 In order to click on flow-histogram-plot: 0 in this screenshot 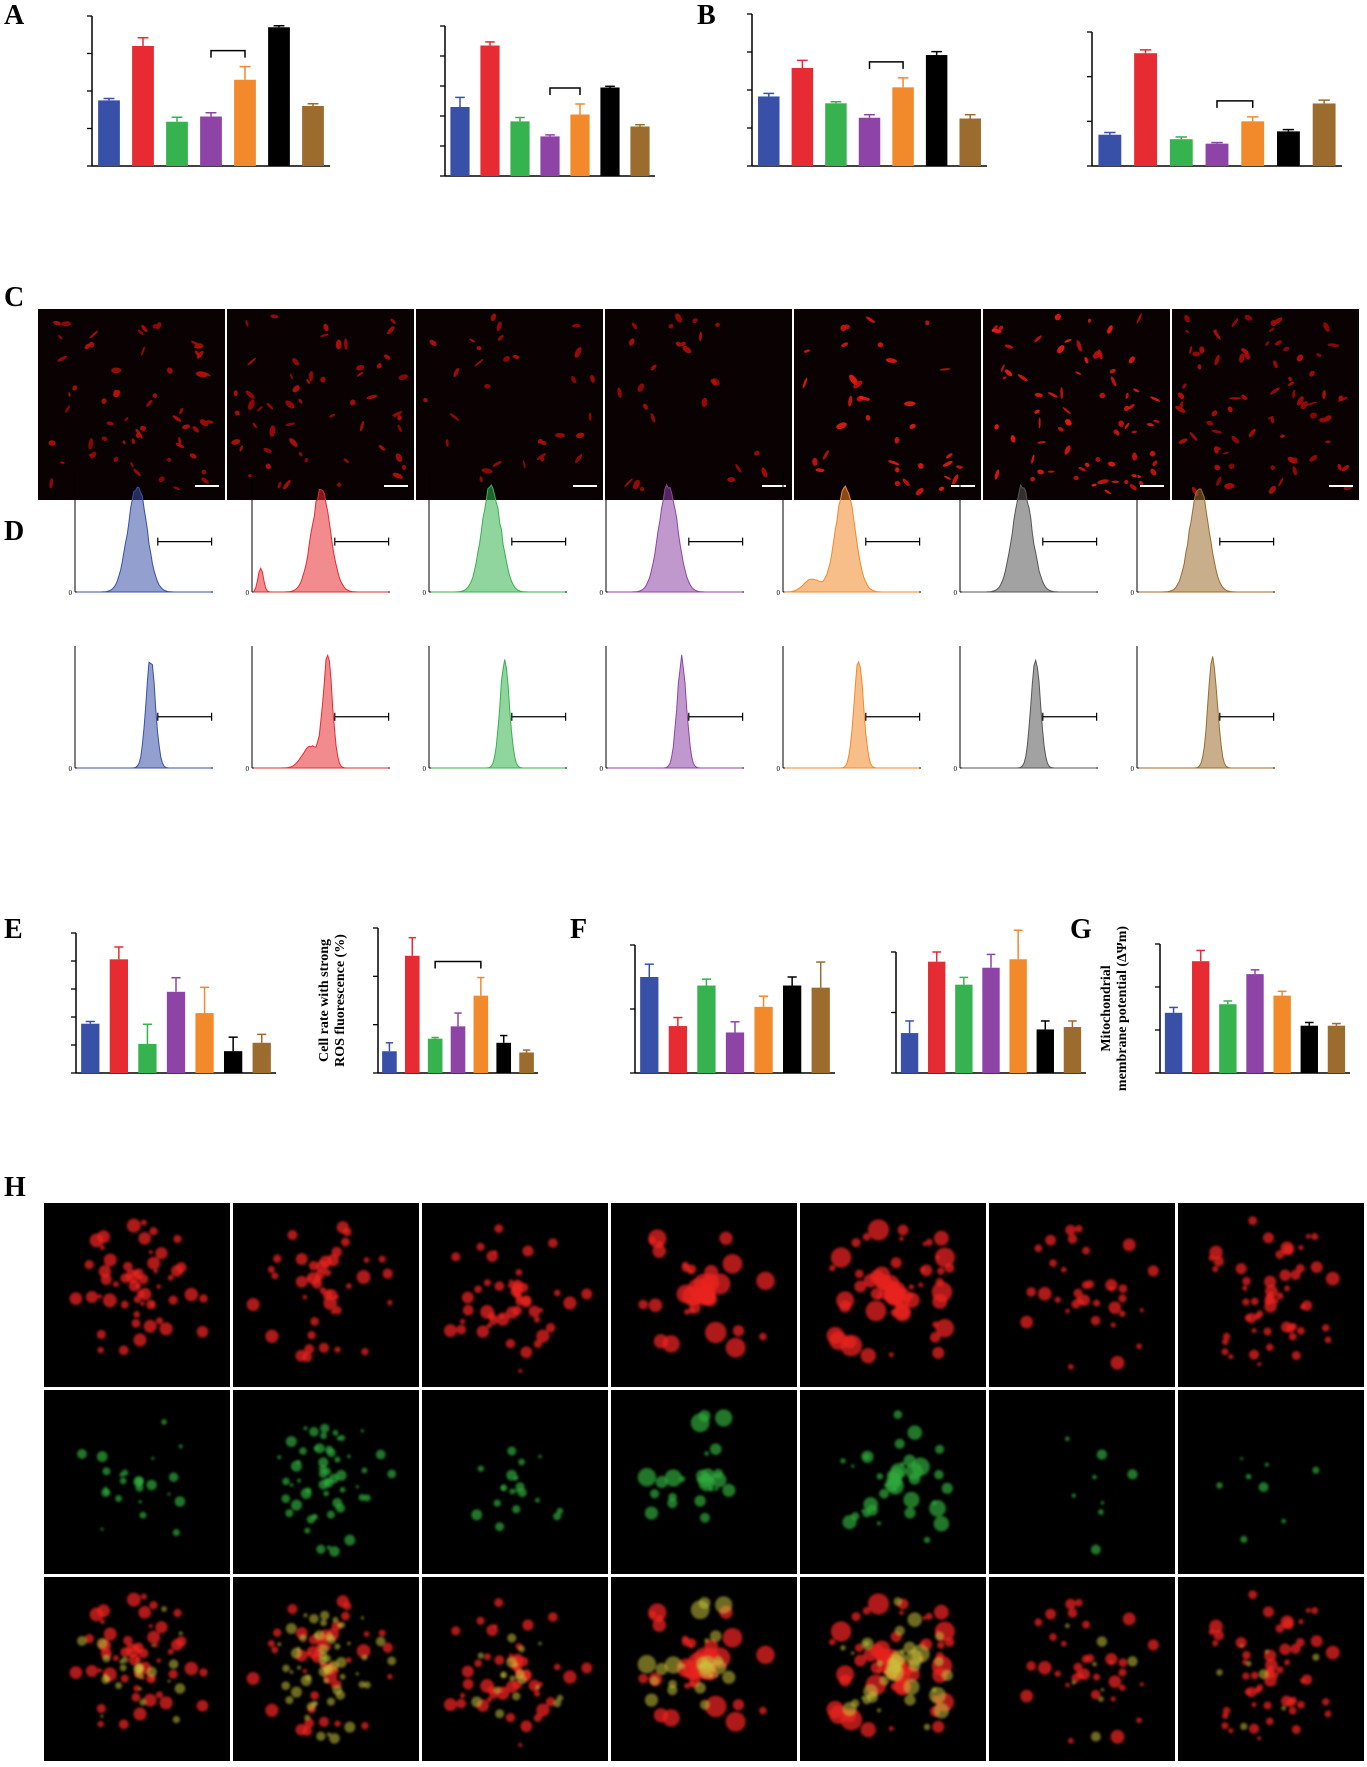, I will do `click(318, 534)`.